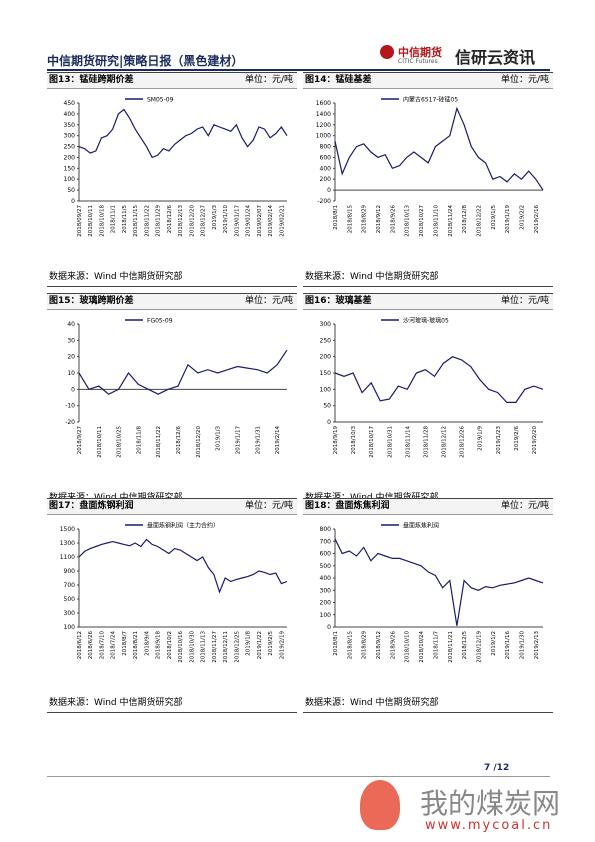 The width and height of the screenshot is (595, 842). Describe the element at coordinates (258, 440) in the screenshot. I see `x-tick-label: 2019/1/31` at that location.